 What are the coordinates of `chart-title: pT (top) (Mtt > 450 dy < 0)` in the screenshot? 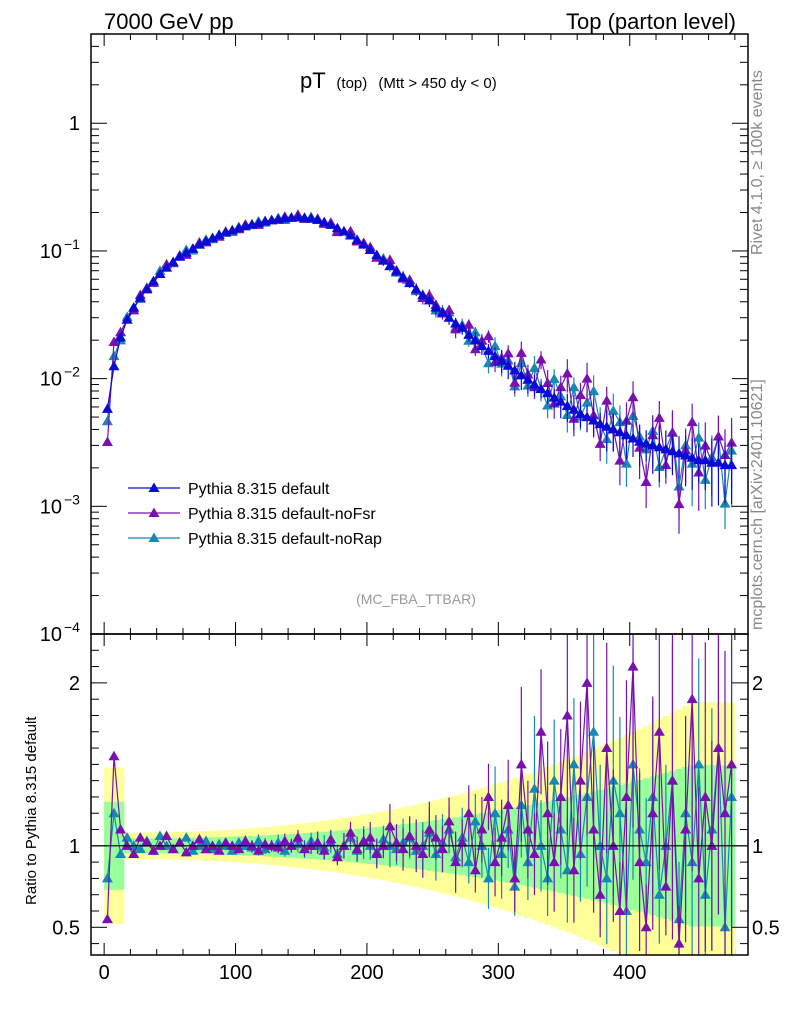 It's located at (398, 80).